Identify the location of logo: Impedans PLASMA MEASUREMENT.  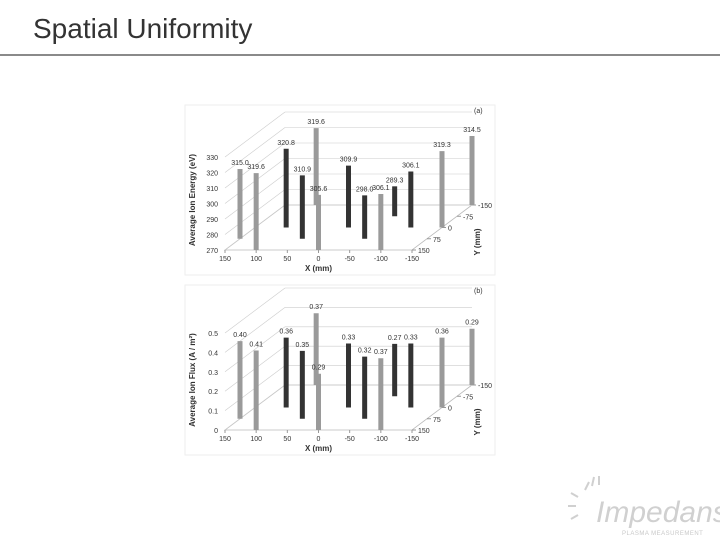
(644, 506).